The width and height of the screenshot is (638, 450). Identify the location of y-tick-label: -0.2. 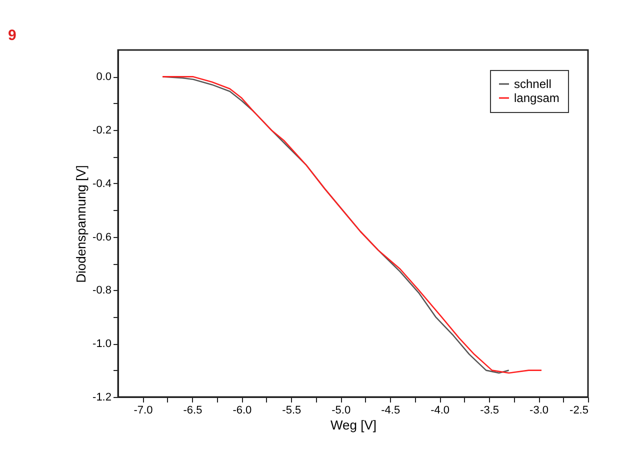
(102, 130).